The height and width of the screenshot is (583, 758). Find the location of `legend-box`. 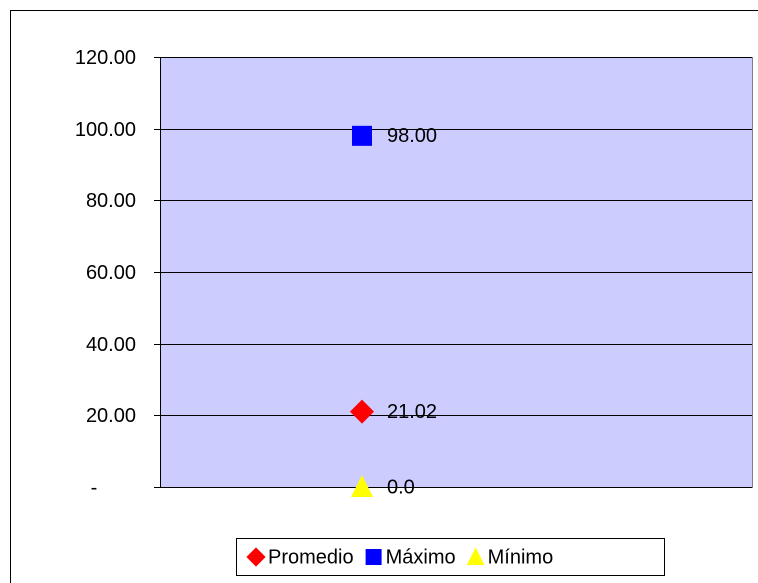

legend-box is located at coordinates (450, 557).